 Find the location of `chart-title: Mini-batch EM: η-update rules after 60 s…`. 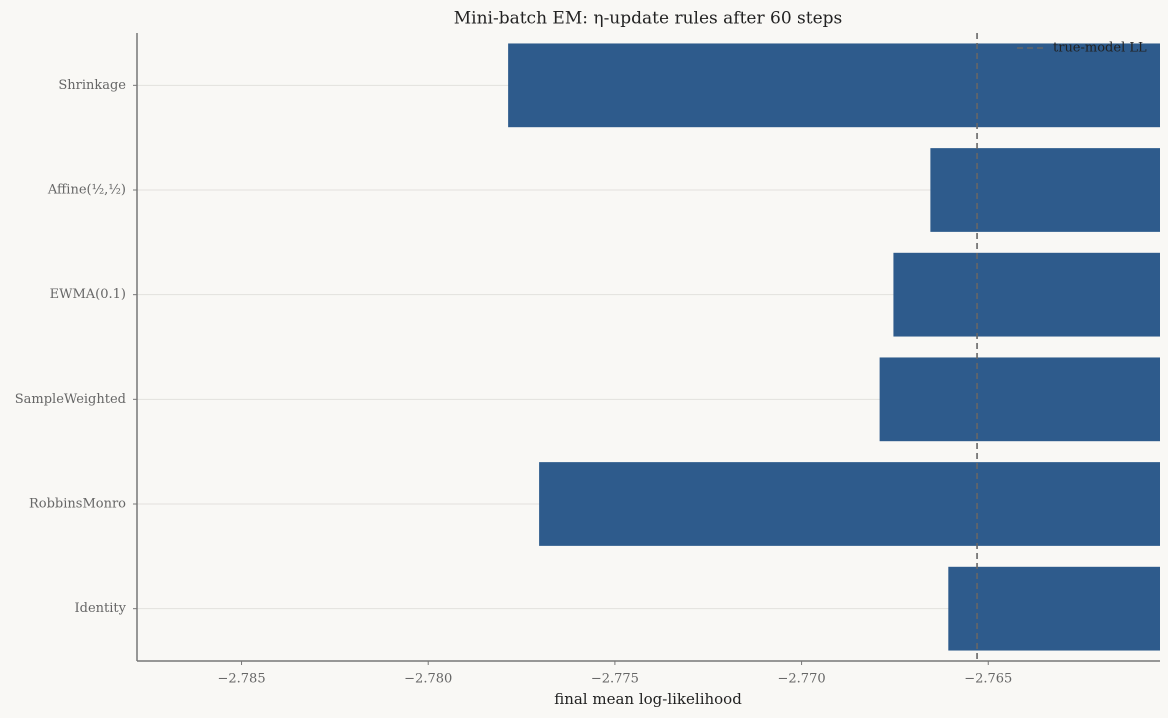

chart-title: Mini-batch EM: η-update rules after 60 s… is located at coordinates (648, 19).